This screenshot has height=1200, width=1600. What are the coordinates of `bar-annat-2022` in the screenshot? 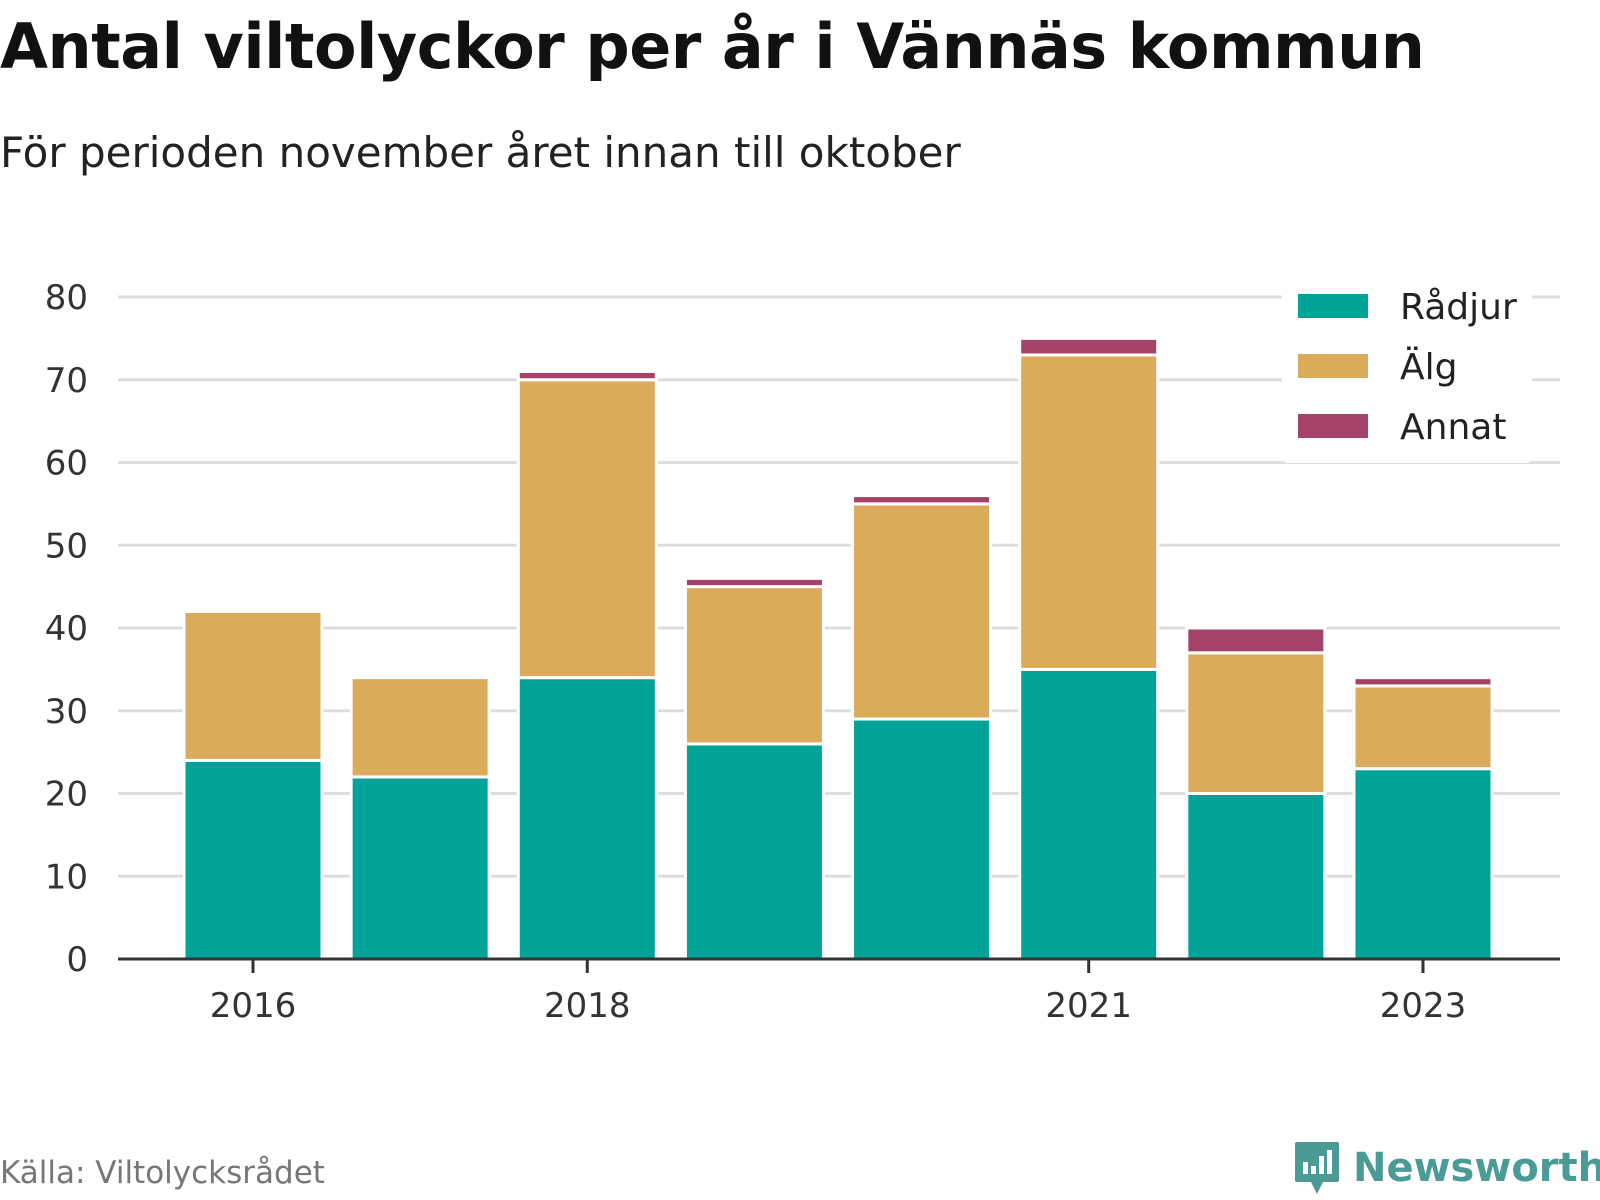 It's located at (1256, 640).